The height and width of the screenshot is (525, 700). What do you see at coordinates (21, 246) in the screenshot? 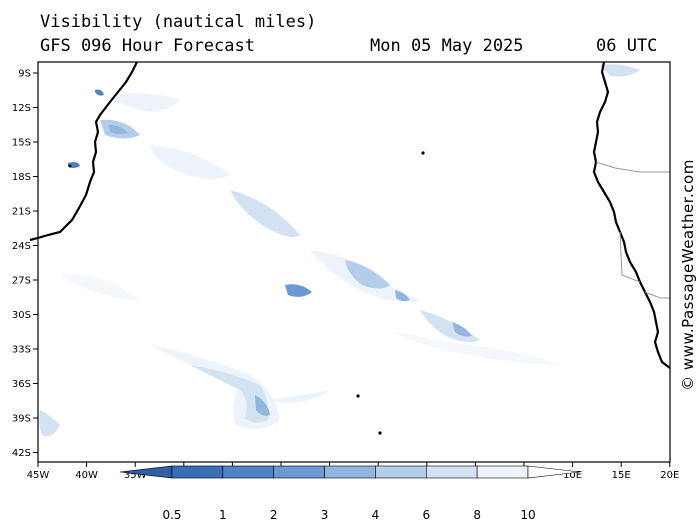
I see `latitude-tick-label: 24S` at bounding box center [21, 246].